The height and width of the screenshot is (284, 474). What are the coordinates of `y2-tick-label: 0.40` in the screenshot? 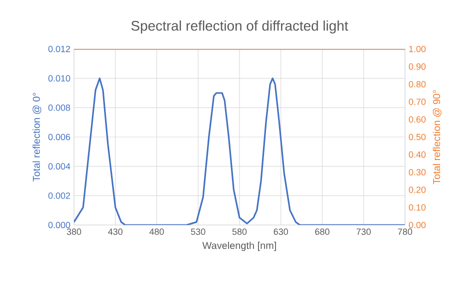 It's located at (417, 154).